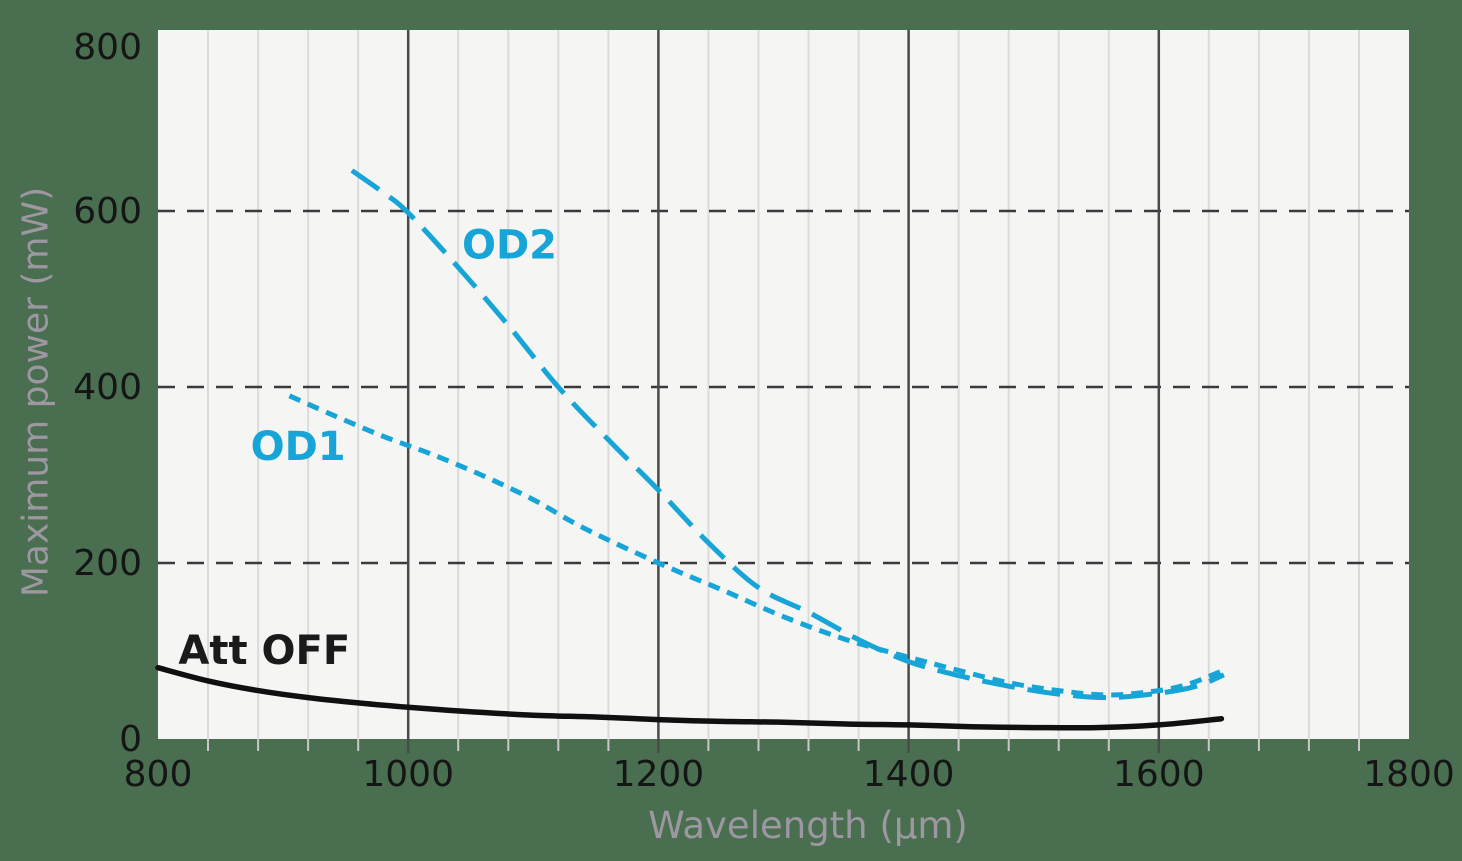 This screenshot has width=1462, height=861. Describe the element at coordinates (107, 211) in the screenshot. I see `y-tick-label: 600` at that location.